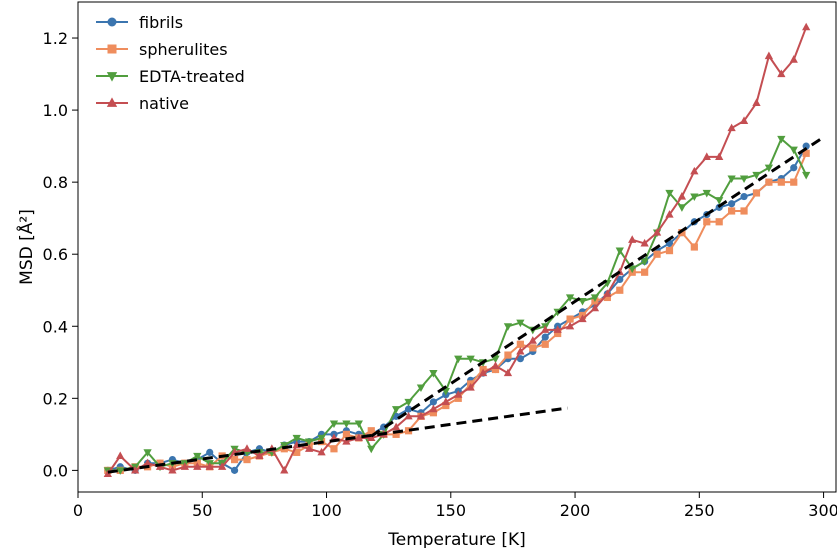 This screenshot has width=837, height=548. I want to click on legend-item: fibrils, so click(139, 22).